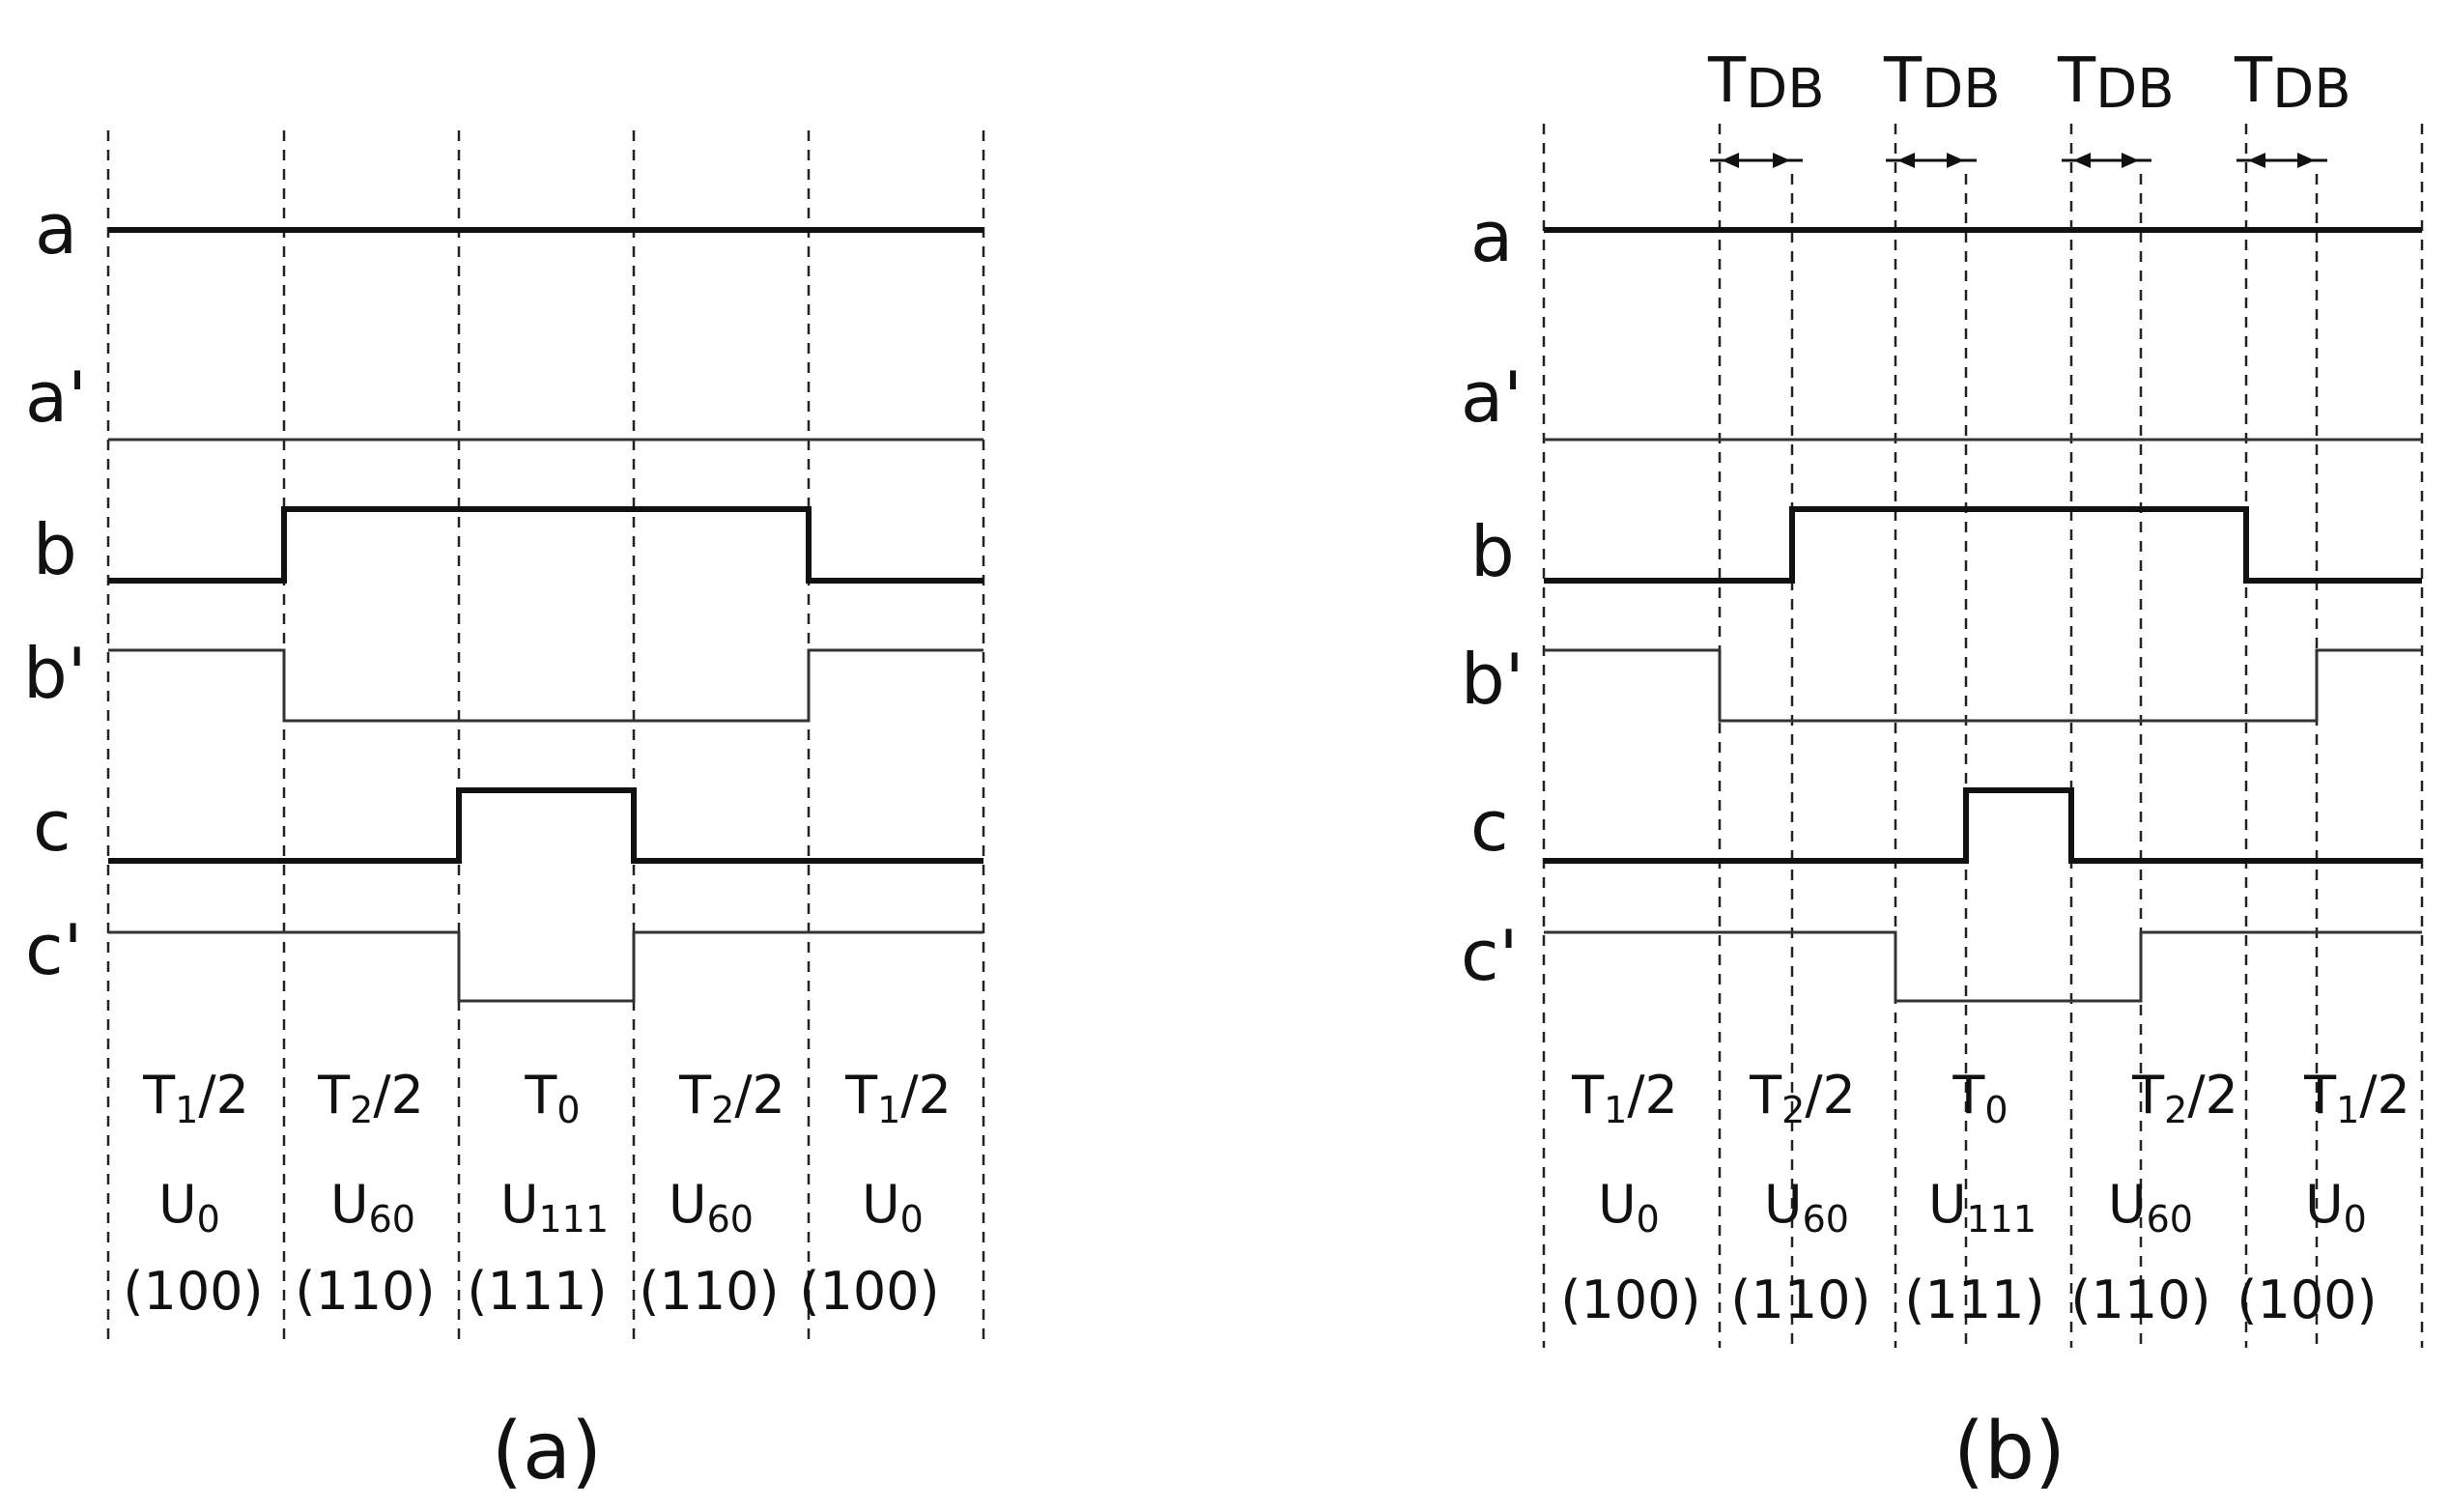 This screenshot has width=2450, height=1512. Describe the element at coordinates (2018, 160) in the screenshot. I see `panel-b-deadband-arrows` at that location.